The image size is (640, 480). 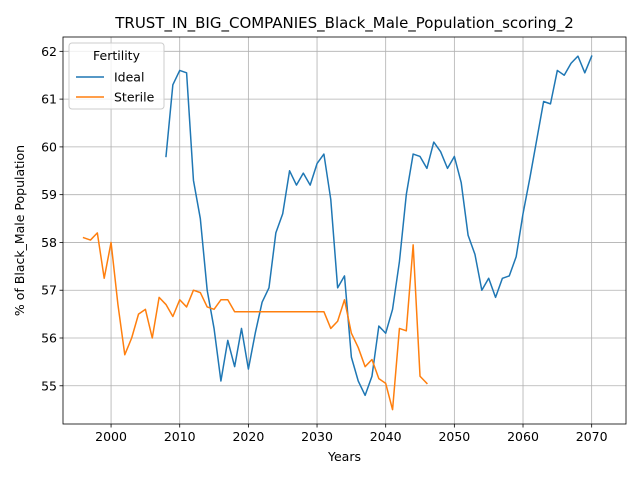 What do you see at coordinates (49, 242) in the screenshot?
I see `y-tick-label: 58` at bounding box center [49, 242].